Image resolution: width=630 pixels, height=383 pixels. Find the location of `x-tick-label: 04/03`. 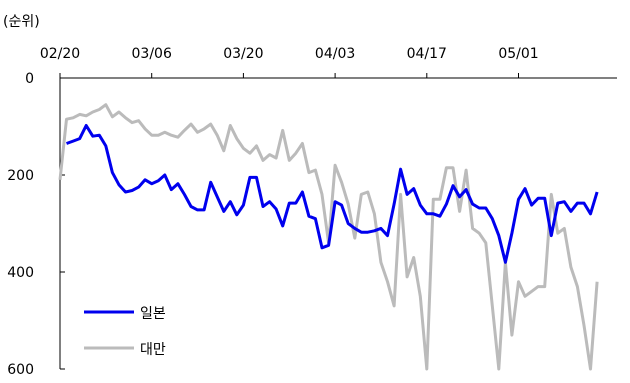

x-tick-label: 04/03 is located at coordinates (335, 54).